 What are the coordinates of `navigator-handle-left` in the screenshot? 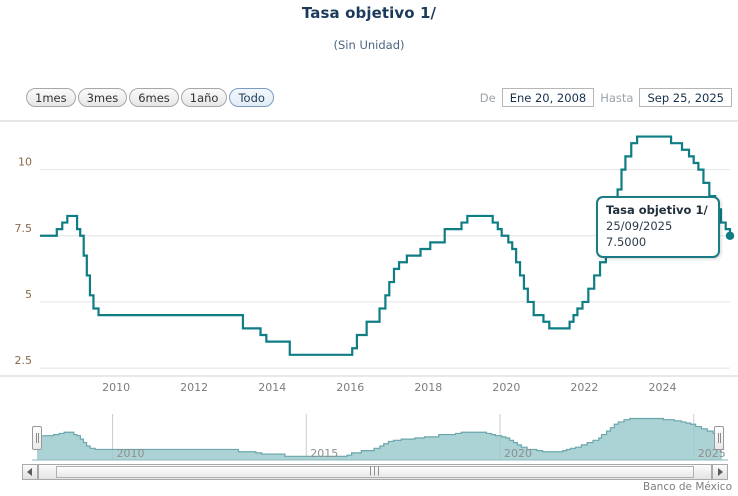 It's located at (37, 438).